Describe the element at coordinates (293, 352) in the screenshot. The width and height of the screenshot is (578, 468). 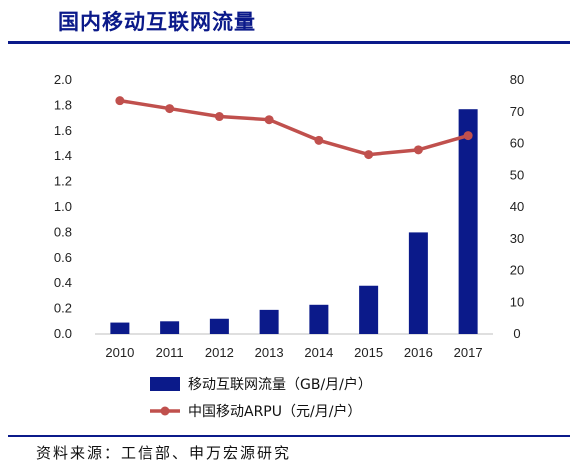
I see `x-axis-ticks: 2010 2011 2012 2013 2014 2015 2016 2017` at that location.